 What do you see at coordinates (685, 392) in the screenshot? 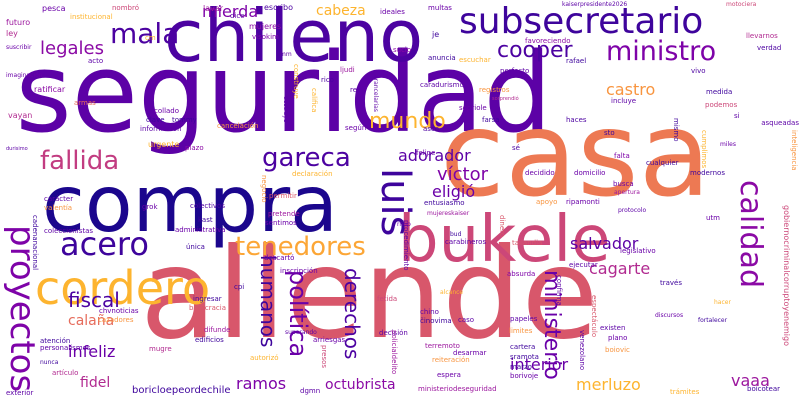
I see `word-tramites: trámites` at bounding box center [685, 392].